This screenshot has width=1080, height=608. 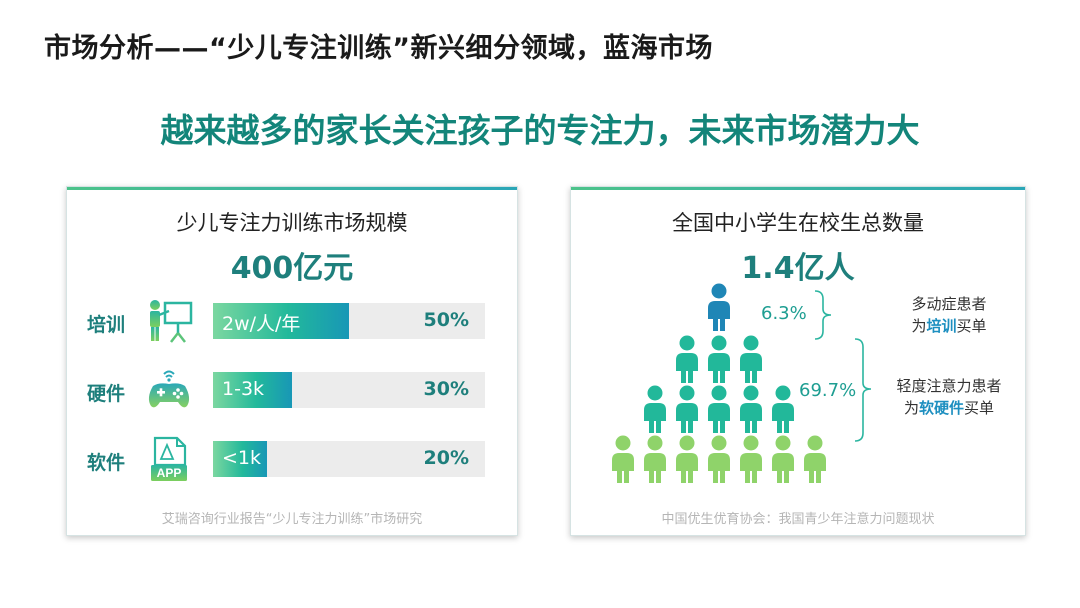 I want to click on segment-percent: 50%, so click(x=446, y=320).